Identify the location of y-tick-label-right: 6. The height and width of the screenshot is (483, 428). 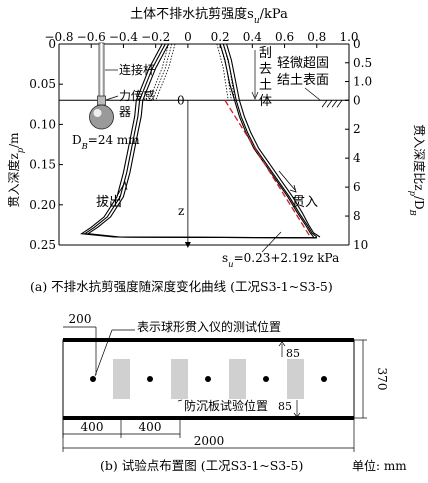
(357, 187).